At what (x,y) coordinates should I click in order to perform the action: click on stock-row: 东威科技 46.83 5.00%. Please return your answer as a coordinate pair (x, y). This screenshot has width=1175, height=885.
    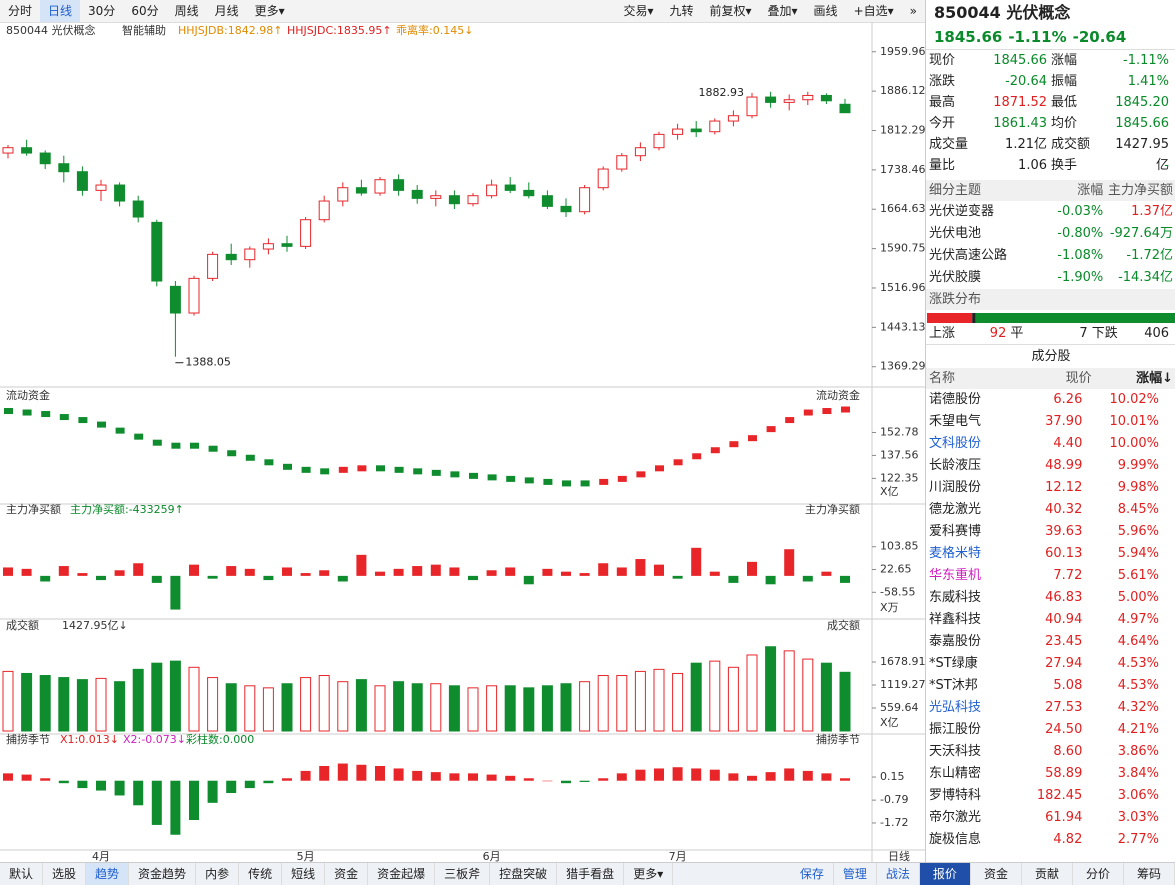
    Looking at the image, I should click on (1050, 598).